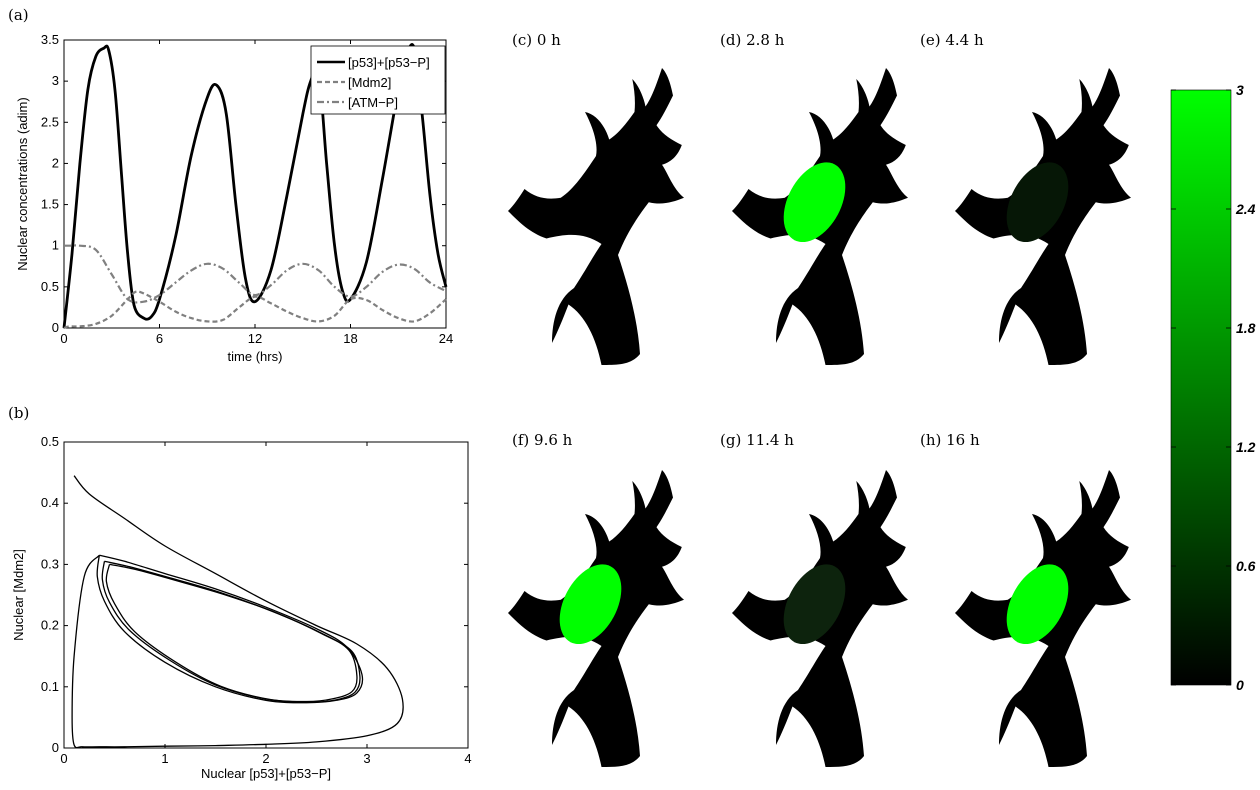  Describe the element at coordinates (590, 604) in the screenshot. I see `nucleus-f` at that location.